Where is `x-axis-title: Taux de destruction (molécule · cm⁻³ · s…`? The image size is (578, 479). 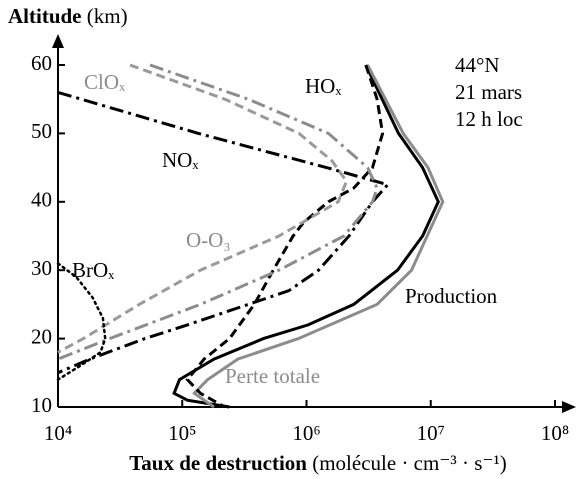
x-axis-title: Taux de destruction (molécule · cm⁻³ · s… is located at coordinates (318, 463).